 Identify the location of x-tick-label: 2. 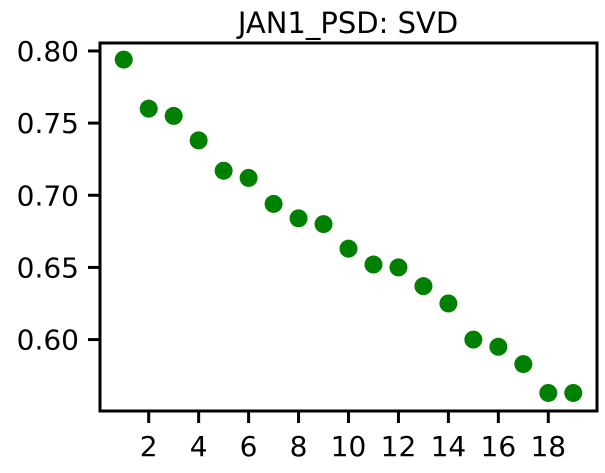
(149, 446).